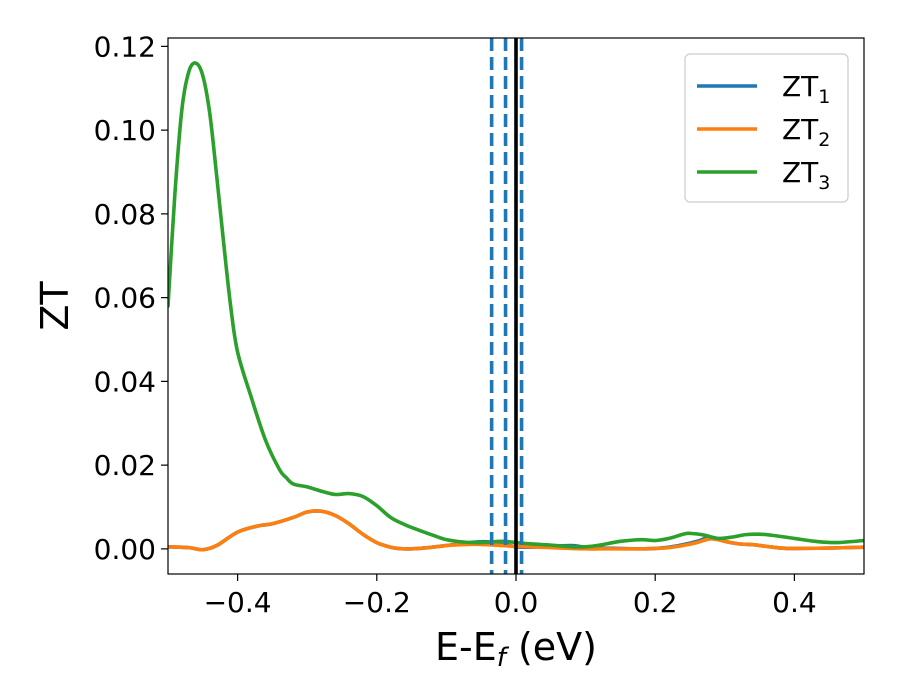  I want to click on x-tick-label: 0.2, so click(655, 602).